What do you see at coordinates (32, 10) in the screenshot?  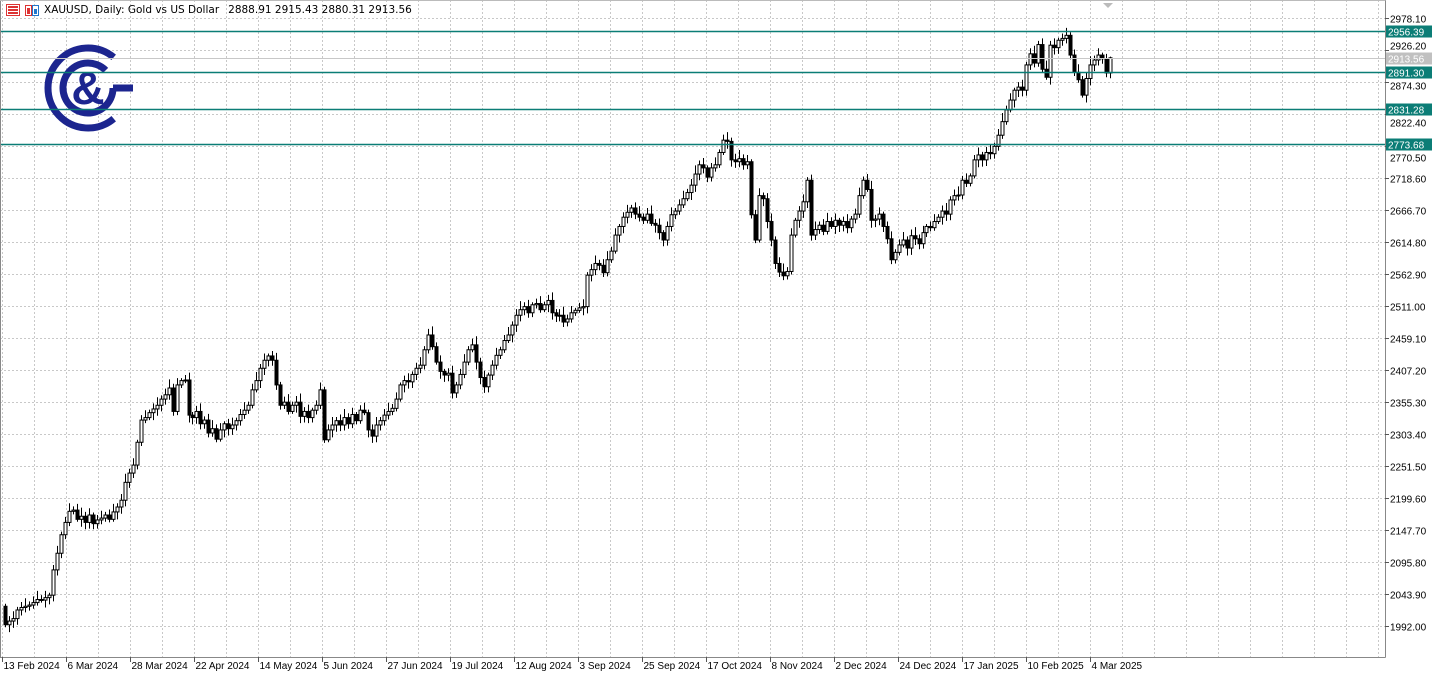 I see `chart-template-icon` at bounding box center [32, 10].